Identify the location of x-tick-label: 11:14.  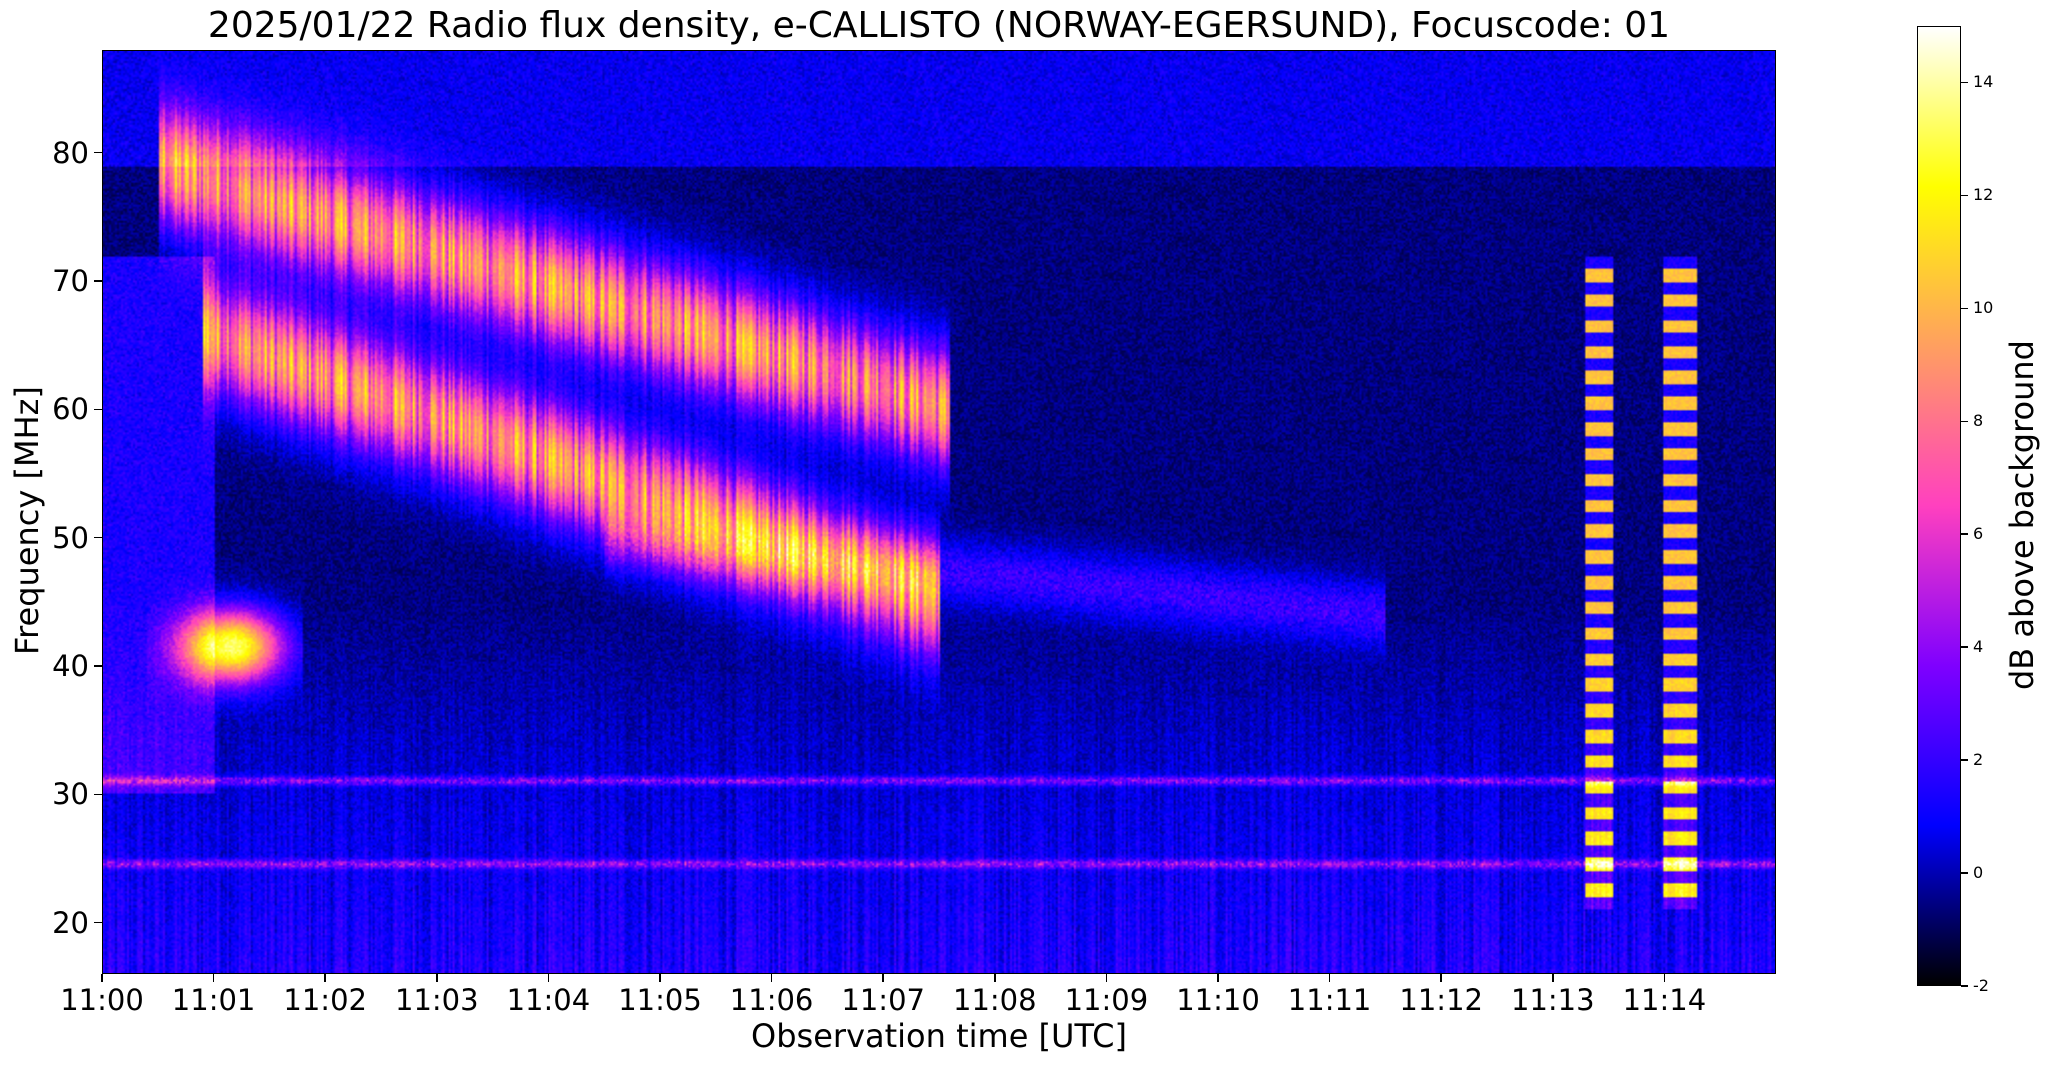
(1664, 1000).